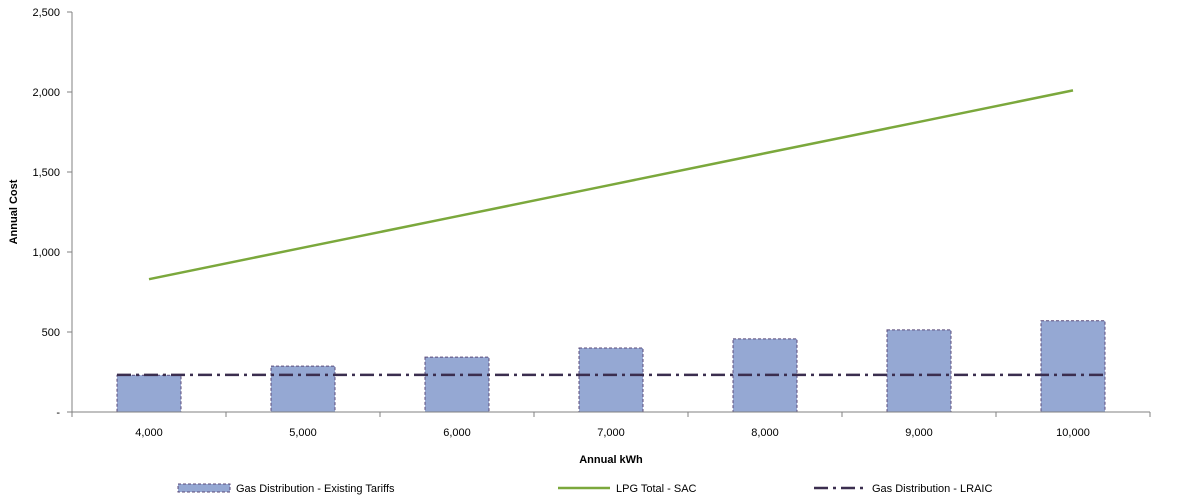  I want to click on y-axis-title: Annual Cost, so click(14, 211).